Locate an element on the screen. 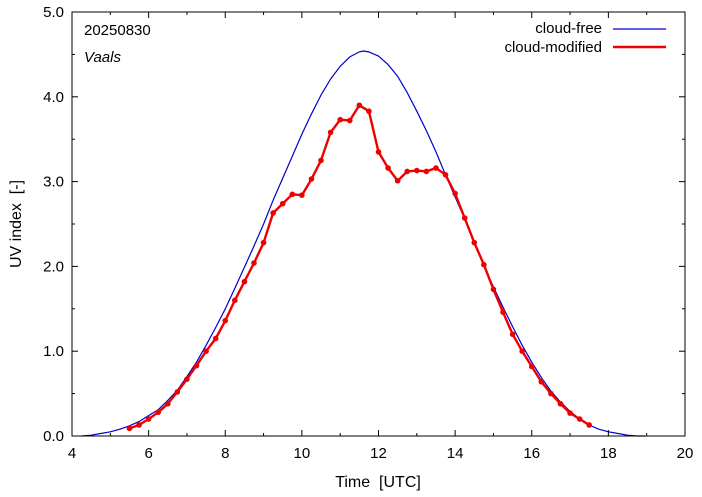  y-tick-label: 5.0 is located at coordinates (53, 12).